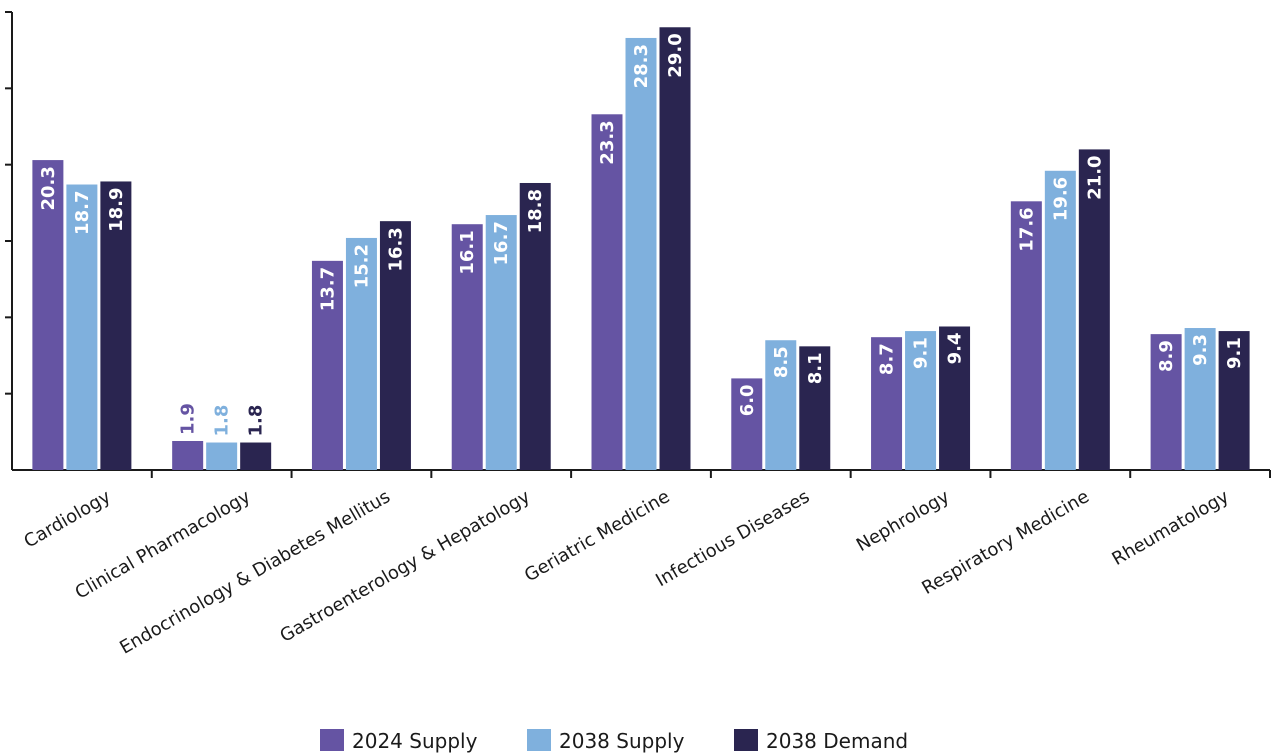 The image size is (1278, 756). I want to click on value-label-clinical-pharmacology-2038-demand: 1.8, so click(256, 421).